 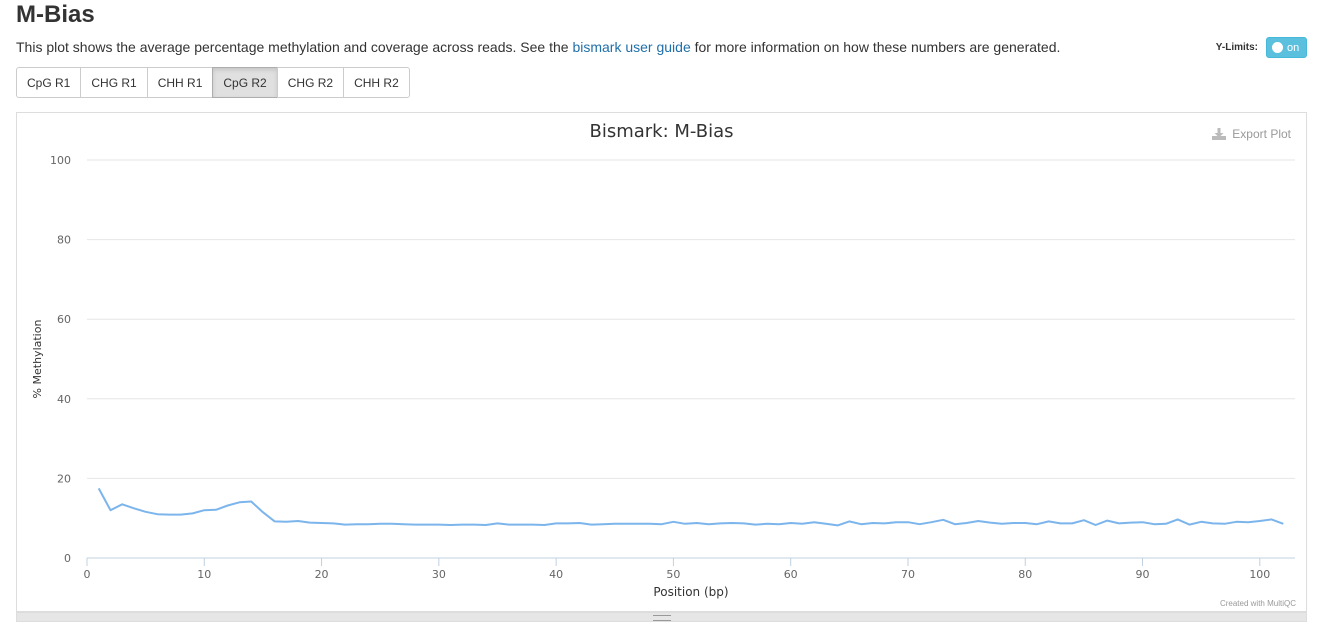 I want to click on grip-icon, so click(x=661, y=618).